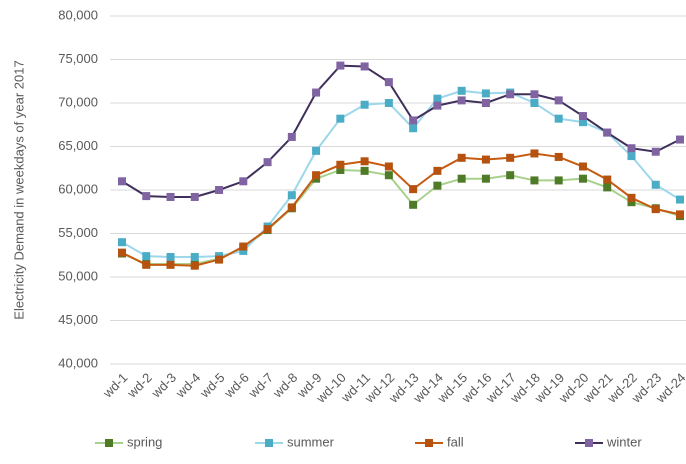 This screenshot has width=686, height=464. What do you see at coordinates (236, 385) in the screenshot?
I see `x-tick-label: wd-6` at bounding box center [236, 385].